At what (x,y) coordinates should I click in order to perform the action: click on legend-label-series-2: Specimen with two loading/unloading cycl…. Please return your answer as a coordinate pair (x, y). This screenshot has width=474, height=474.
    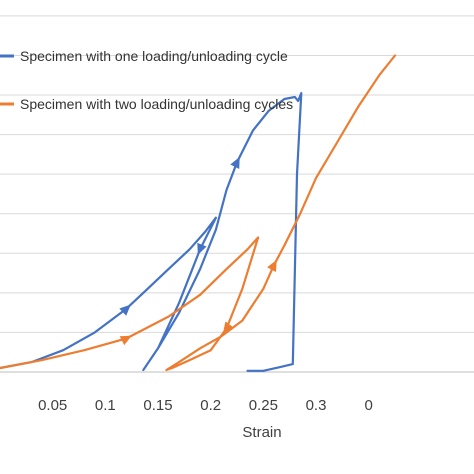
    Looking at the image, I should click on (156, 104).